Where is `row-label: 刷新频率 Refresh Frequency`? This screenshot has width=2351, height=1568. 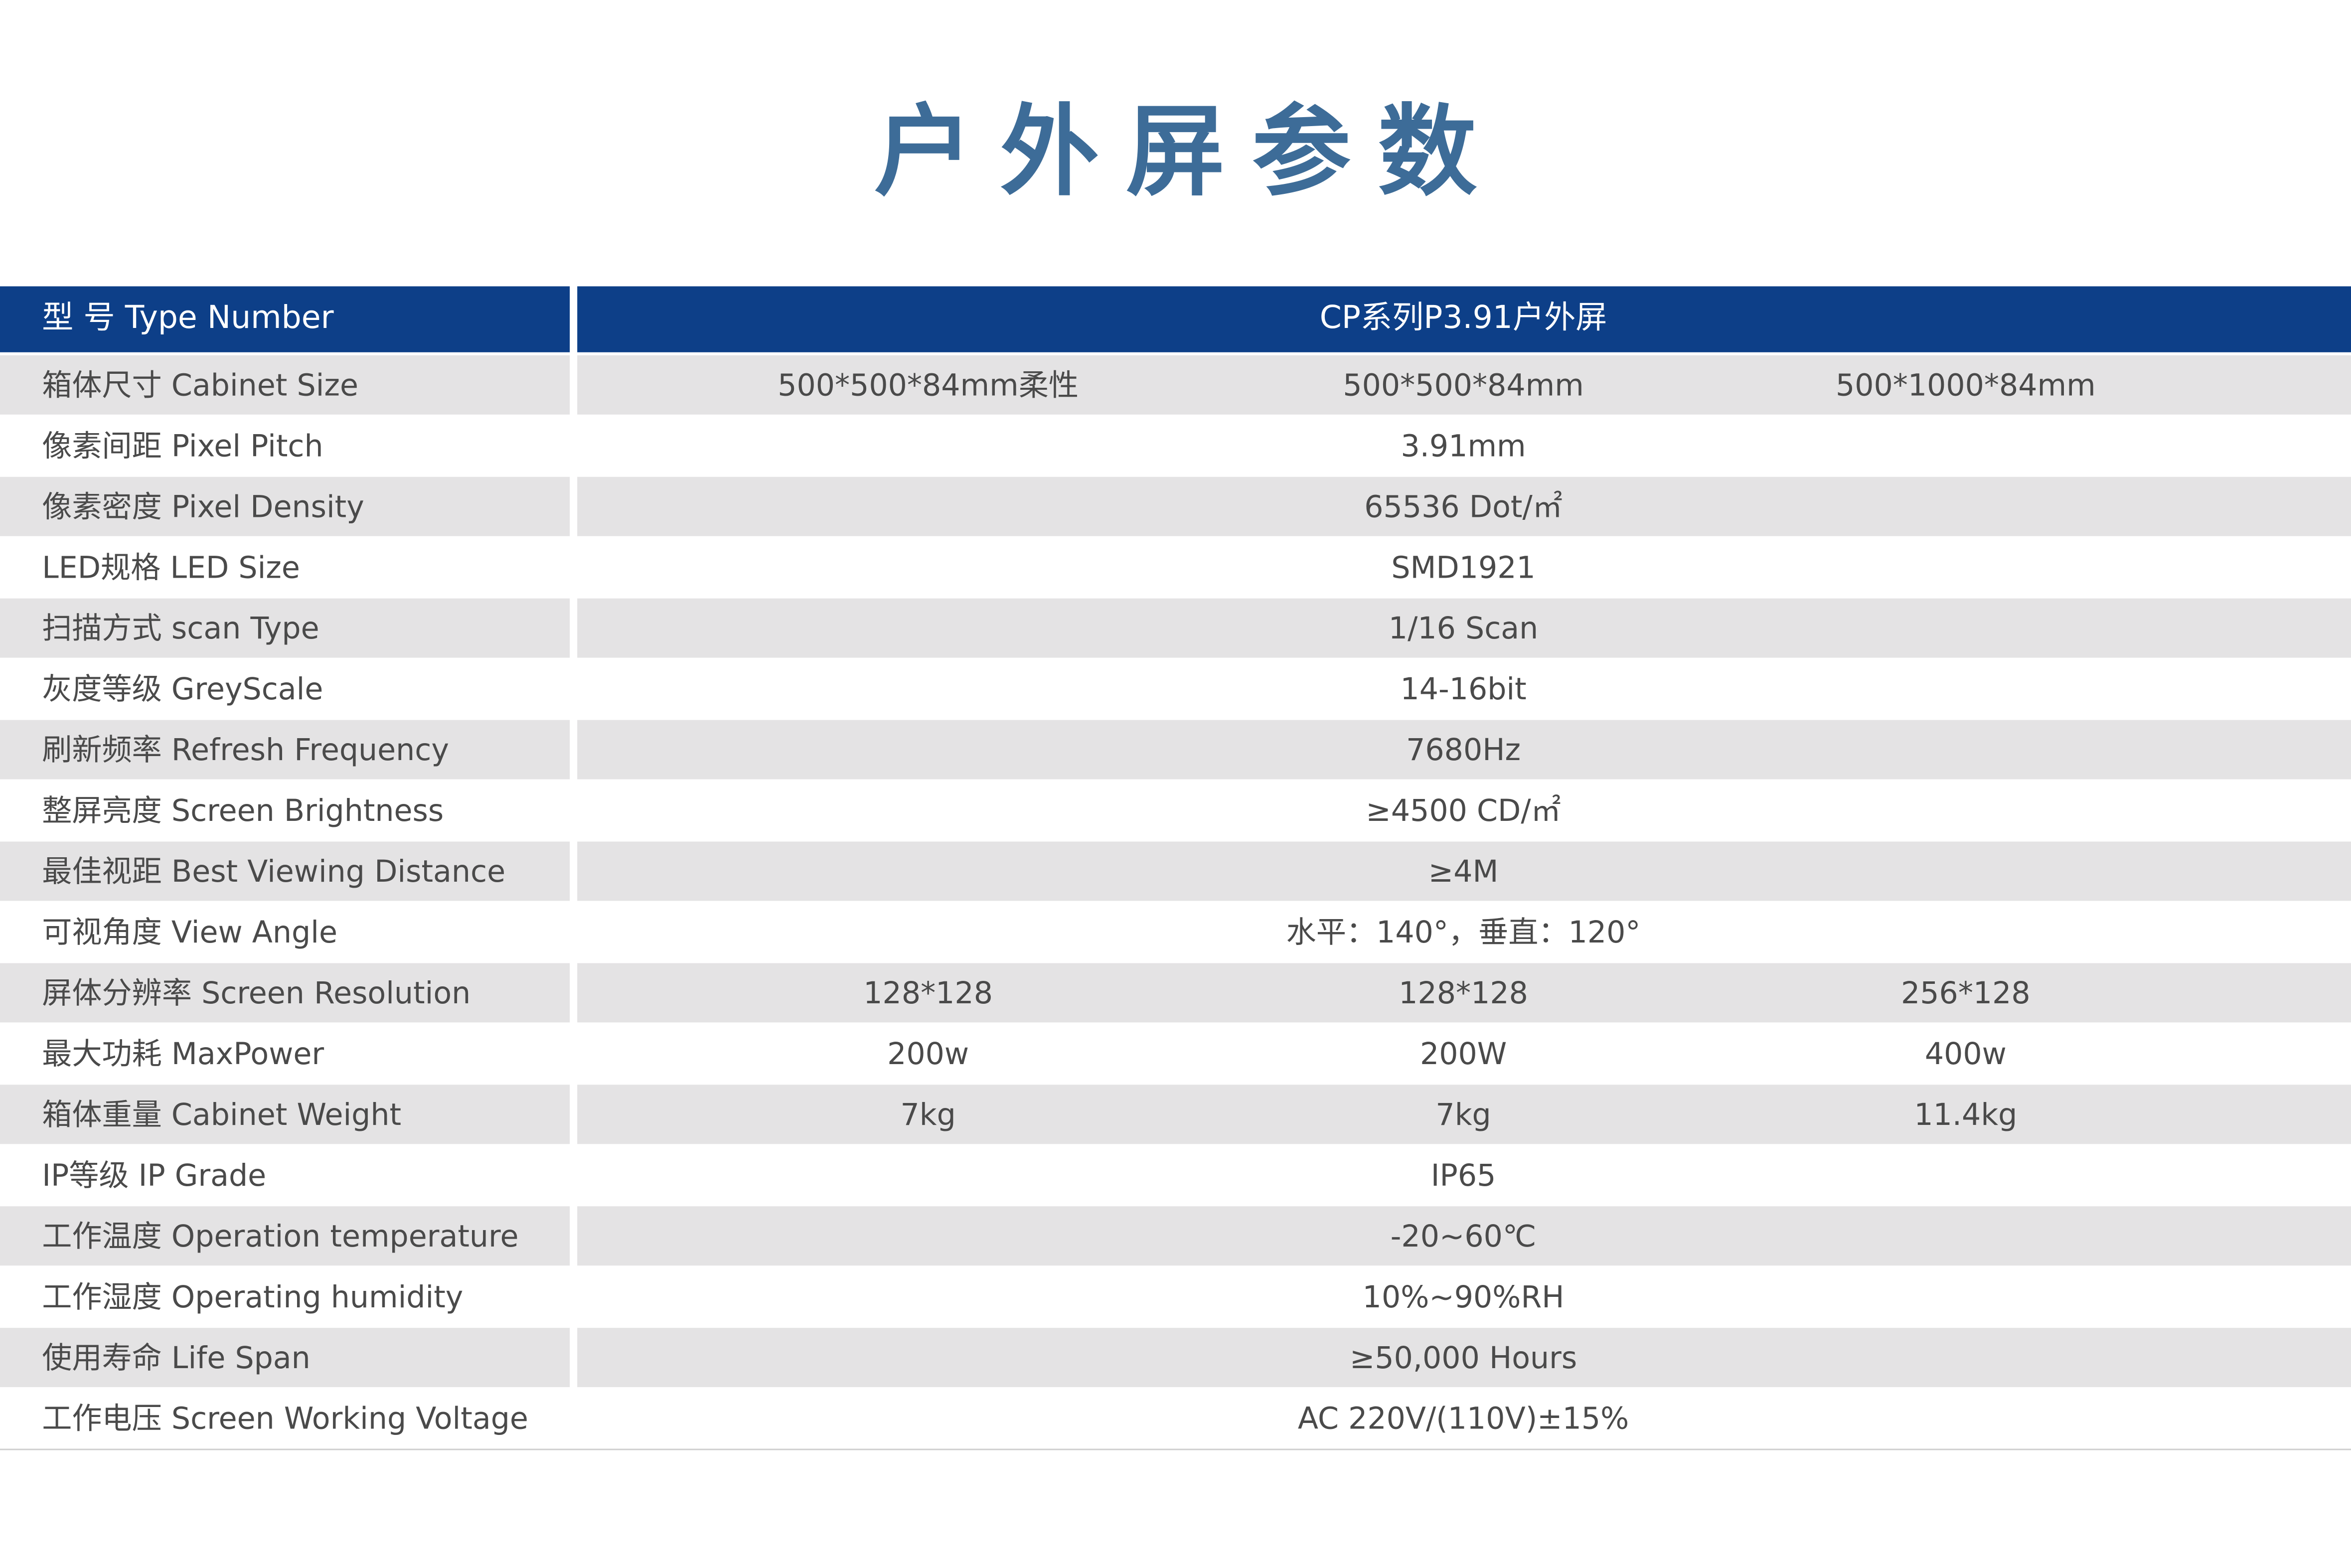 row-label: 刷新频率 Refresh Frequency is located at coordinates (245, 750).